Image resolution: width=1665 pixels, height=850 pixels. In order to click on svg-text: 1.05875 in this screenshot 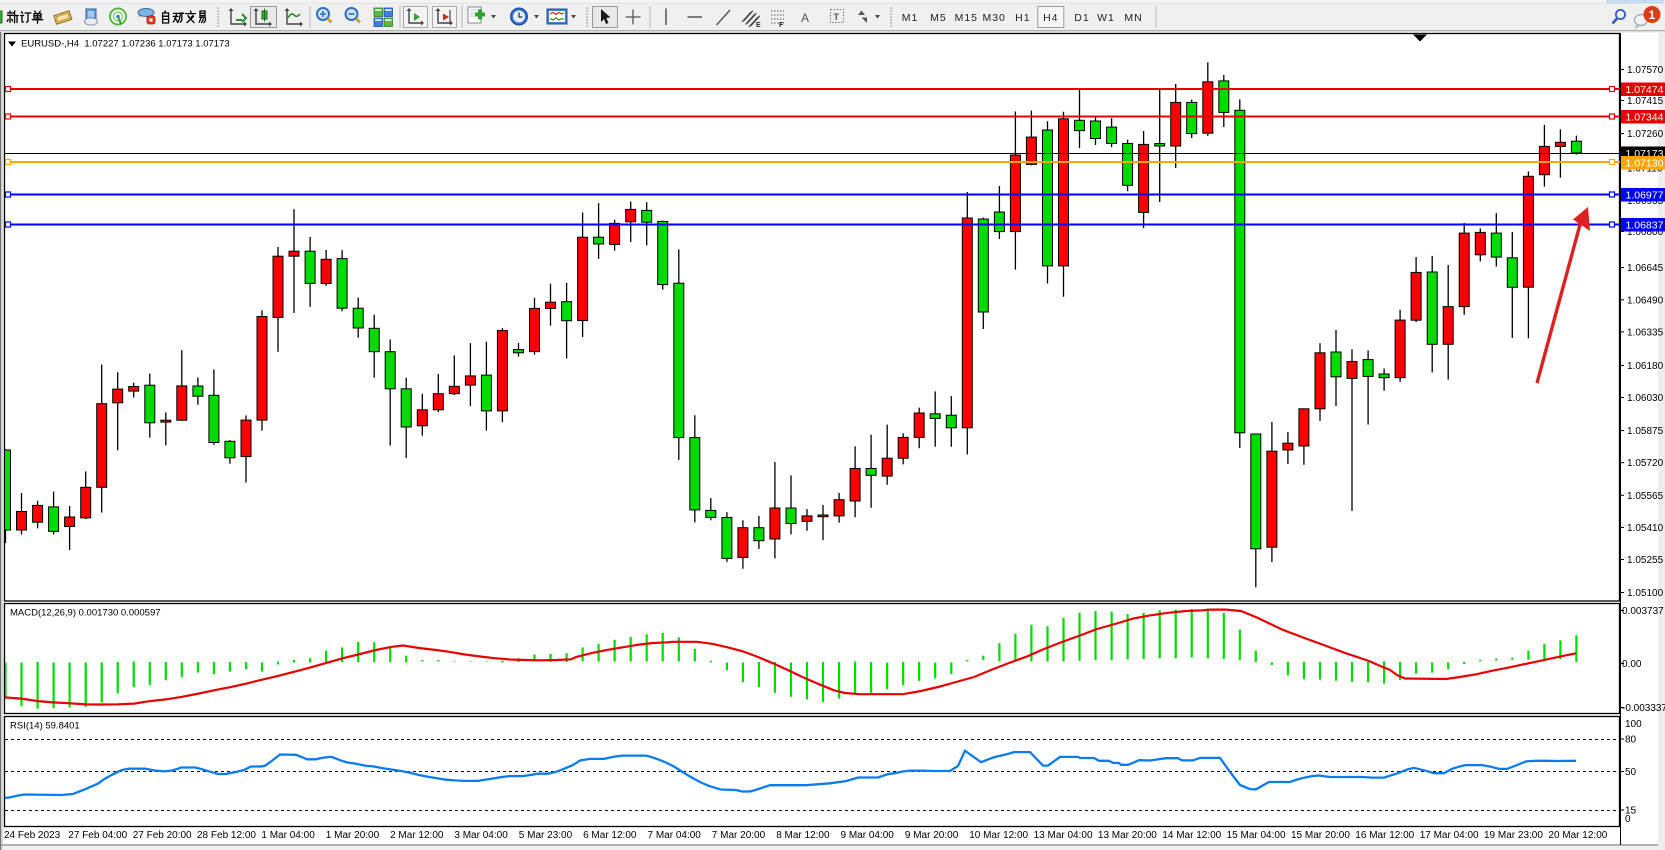, I will do `click(1645, 431)`.